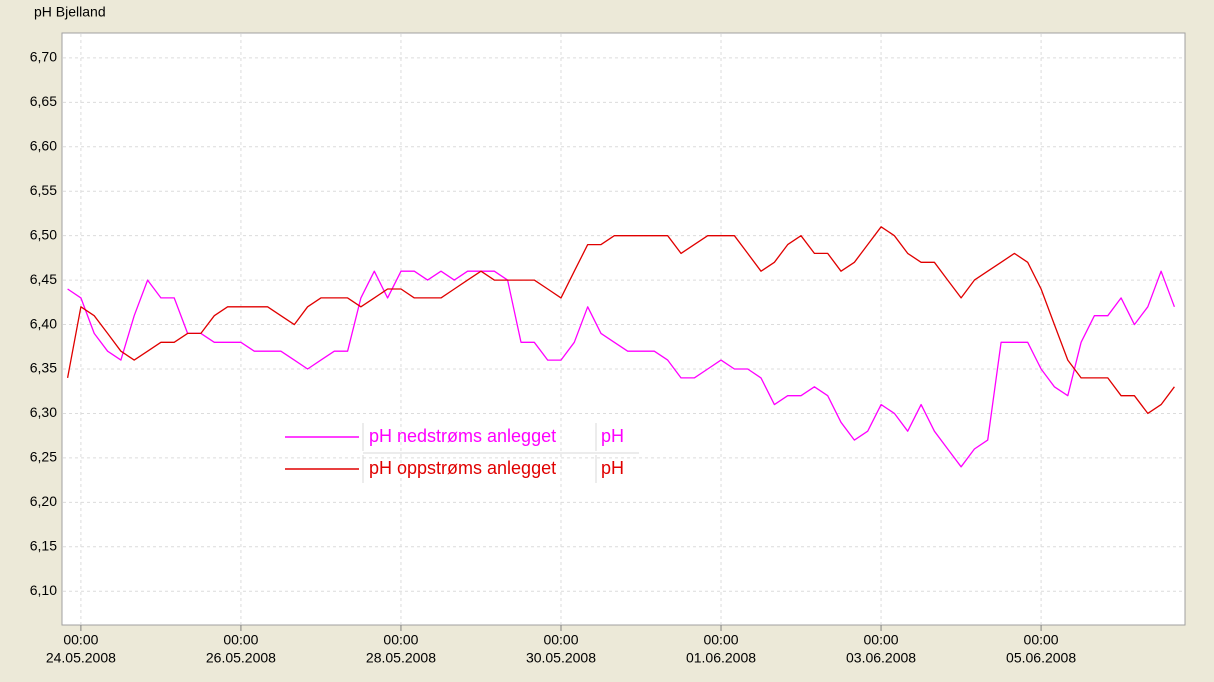 The width and height of the screenshot is (1214, 682). Describe the element at coordinates (43, 501) in the screenshot. I see `y-tick-label: 6,20` at that location.